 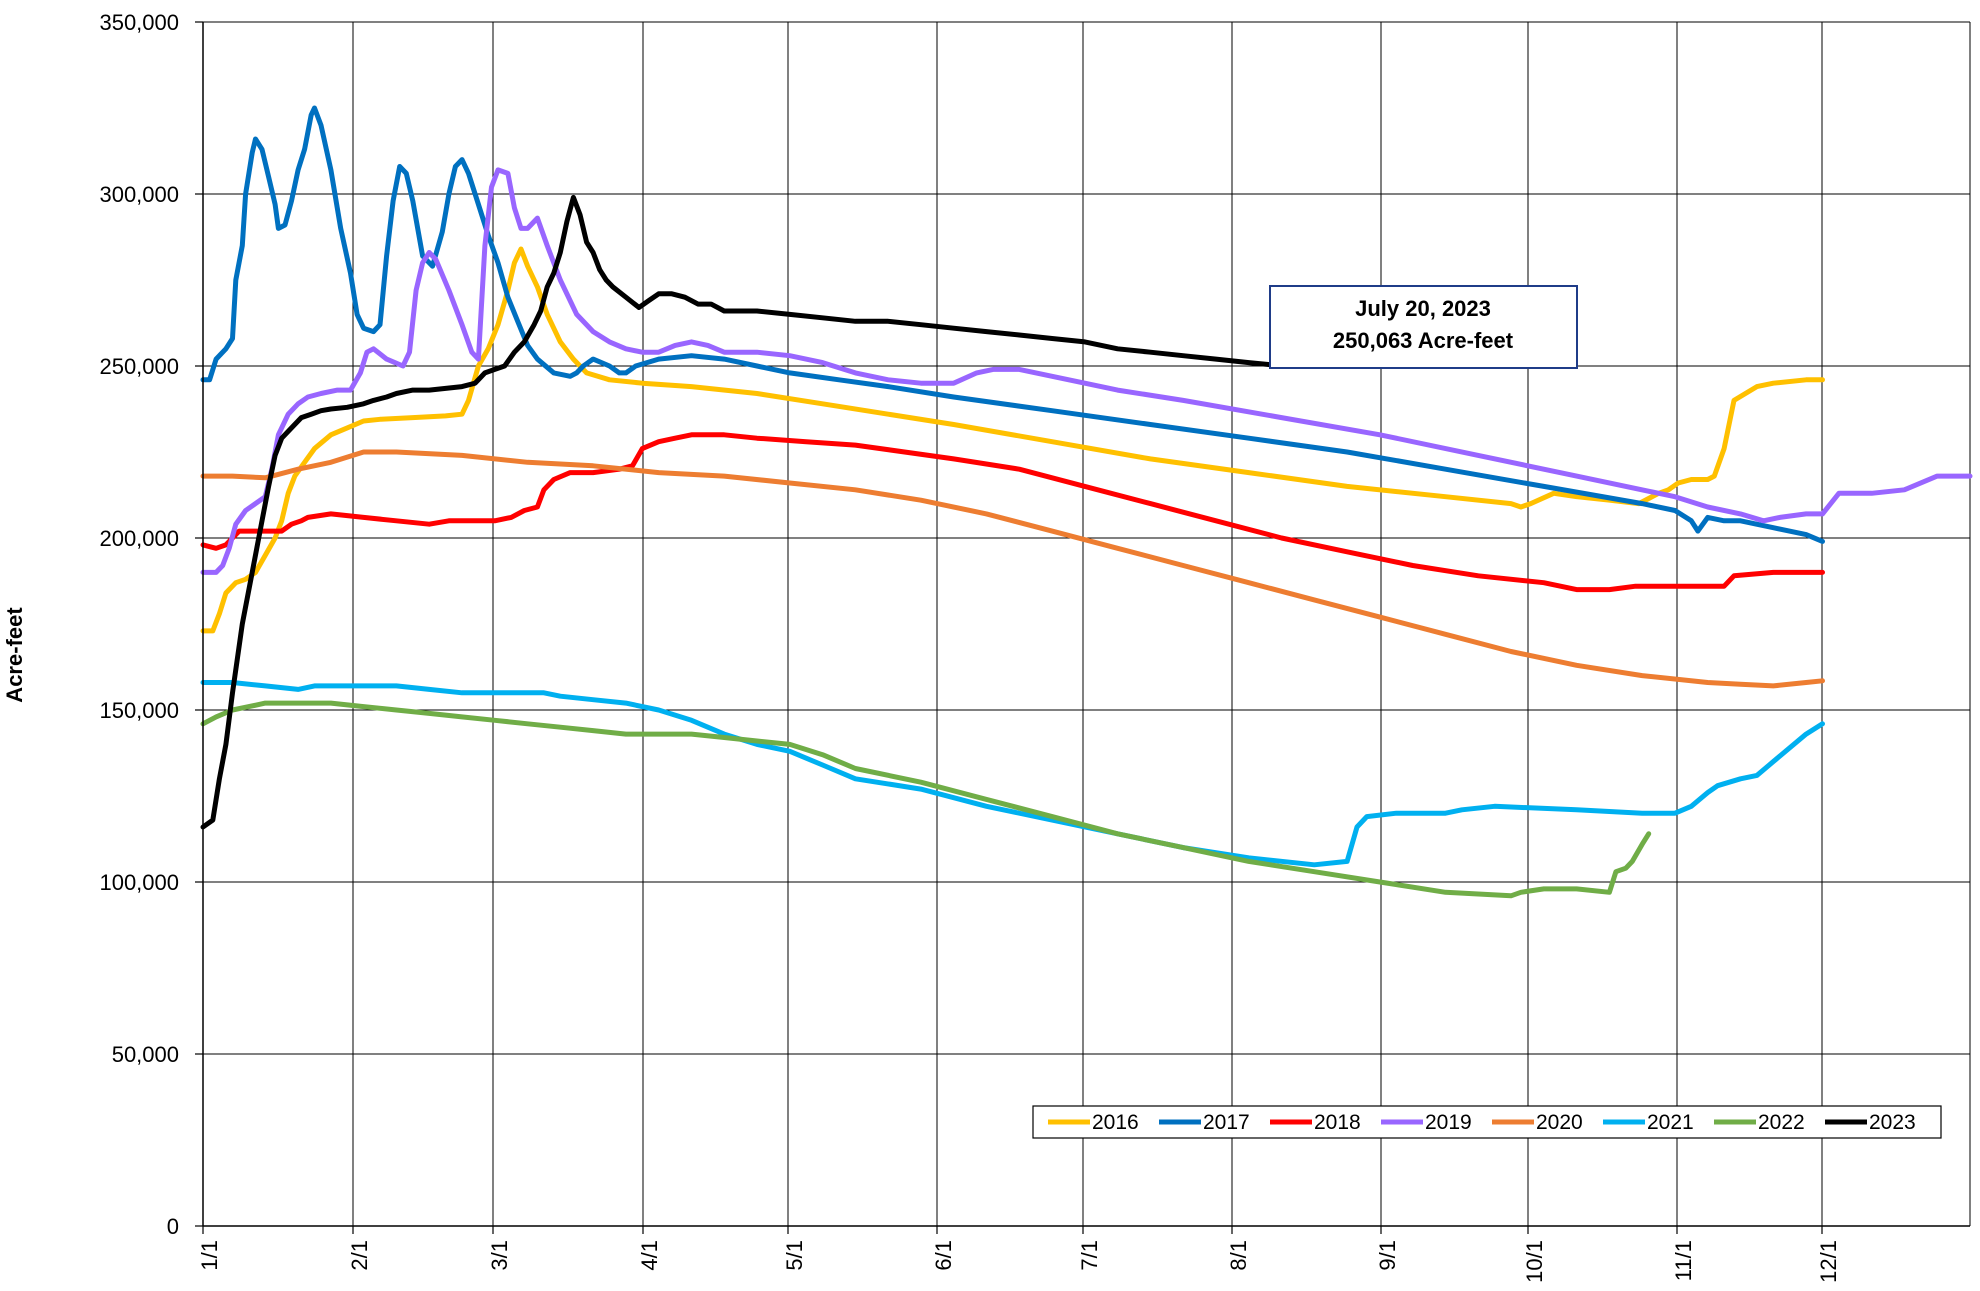 What do you see at coordinates (1423, 340) in the screenshot?
I see `annotation-value: 250,063 Acre-feet` at bounding box center [1423, 340].